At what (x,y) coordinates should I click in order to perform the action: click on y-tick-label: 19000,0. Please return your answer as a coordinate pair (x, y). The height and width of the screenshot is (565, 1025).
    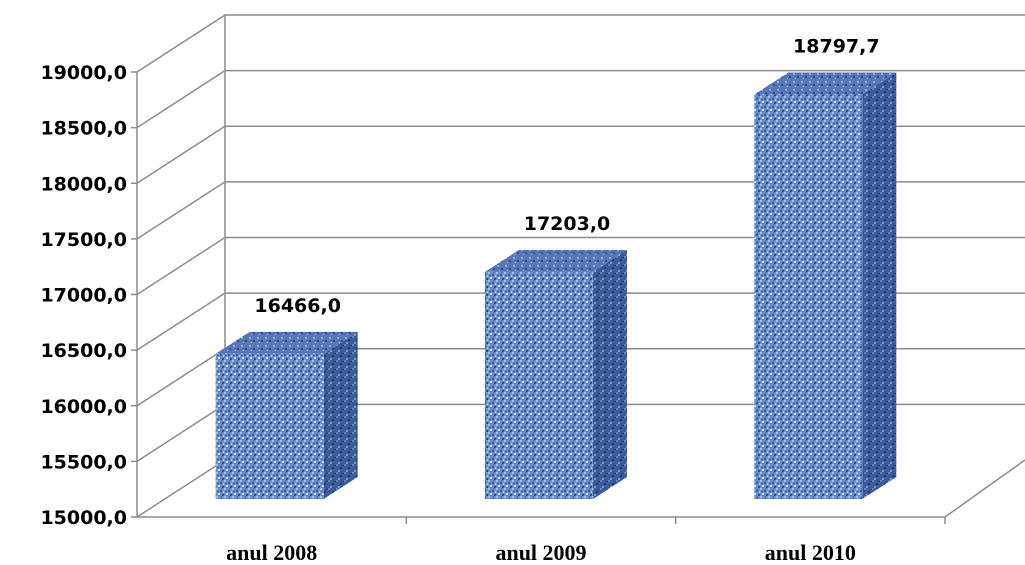
    Looking at the image, I should click on (83, 73).